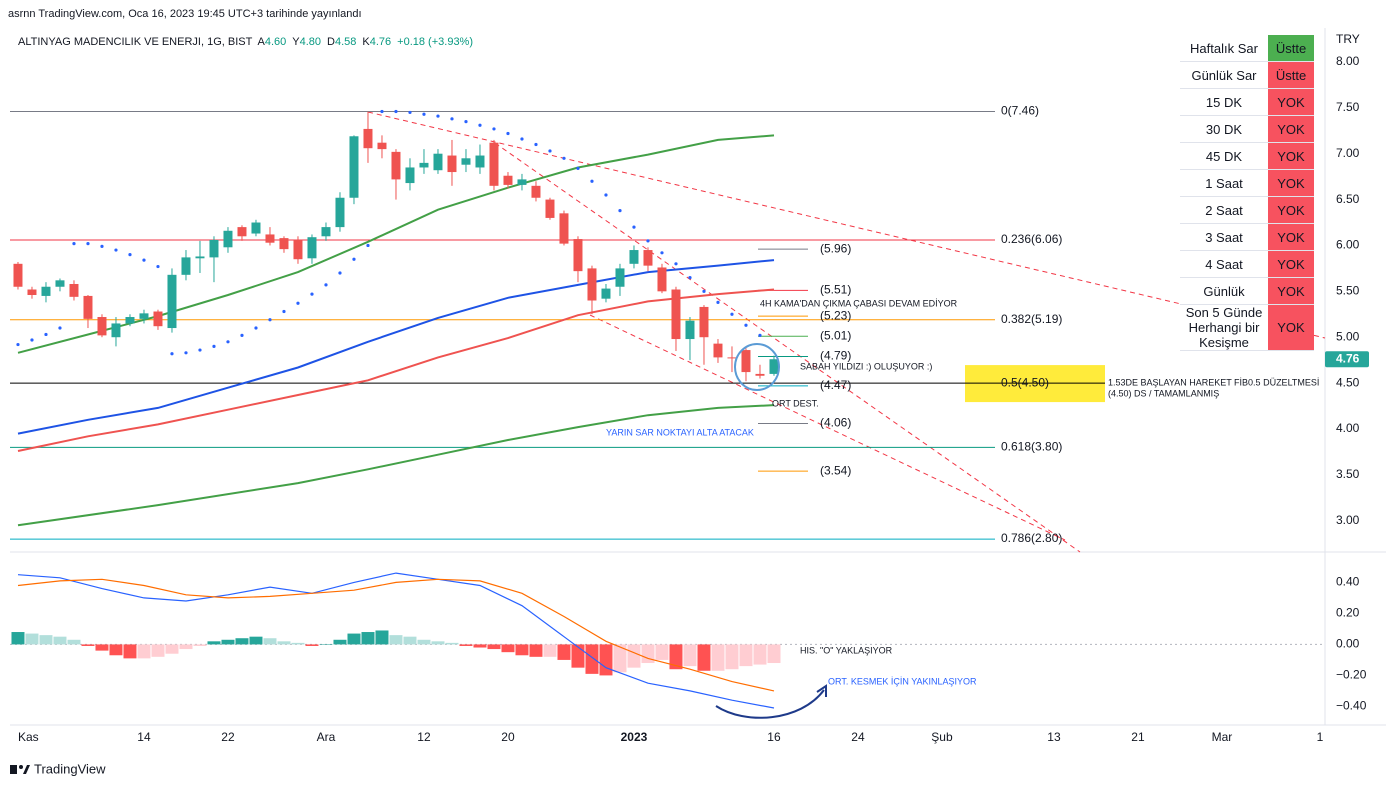 This screenshot has height=787, width=1386. What do you see at coordinates (1348, 61) in the screenshot?
I see `y-tick-label: 8.00` at bounding box center [1348, 61].